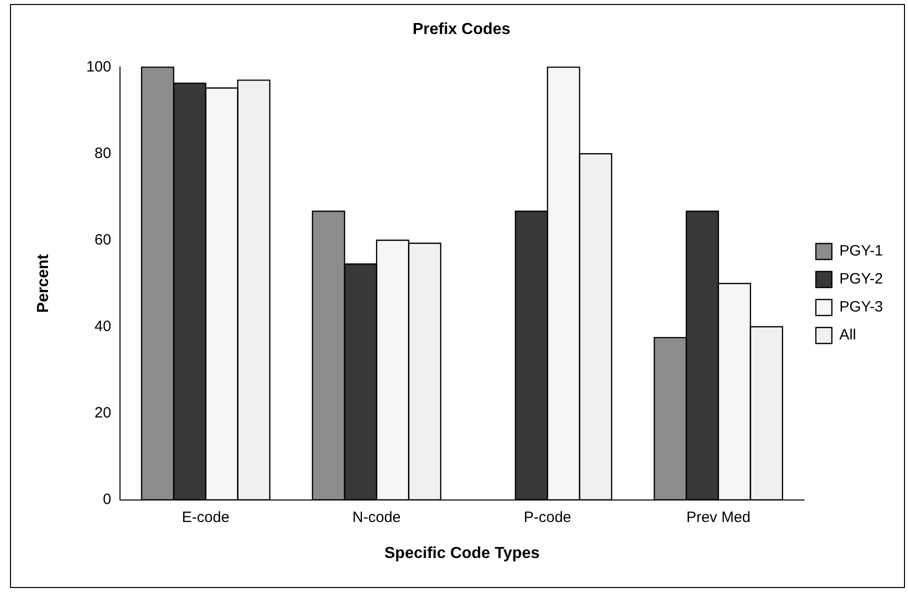 This screenshot has width=908, height=592. Describe the element at coordinates (461, 29) in the screenshot. I see `chart-title: Prefix Codes` at that location.